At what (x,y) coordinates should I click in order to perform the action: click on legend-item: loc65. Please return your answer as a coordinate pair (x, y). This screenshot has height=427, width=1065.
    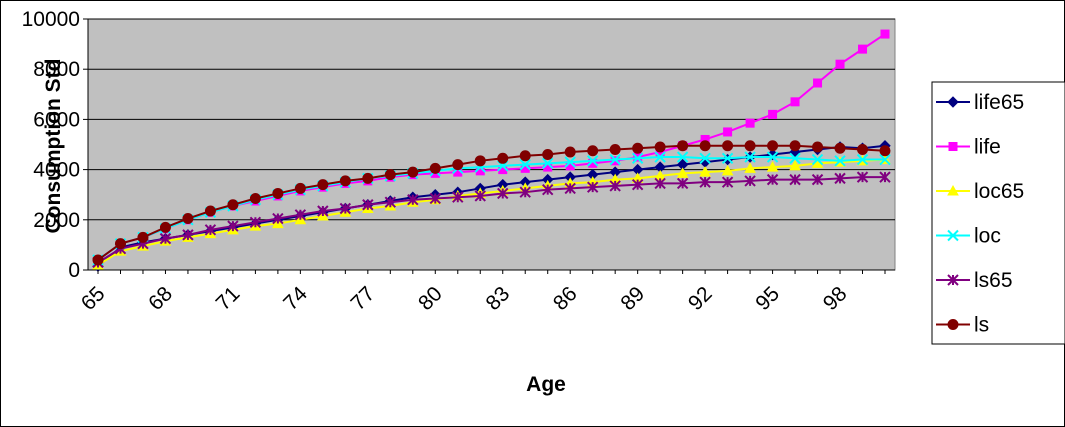
    Looking at the image, I should click on (980, 191).